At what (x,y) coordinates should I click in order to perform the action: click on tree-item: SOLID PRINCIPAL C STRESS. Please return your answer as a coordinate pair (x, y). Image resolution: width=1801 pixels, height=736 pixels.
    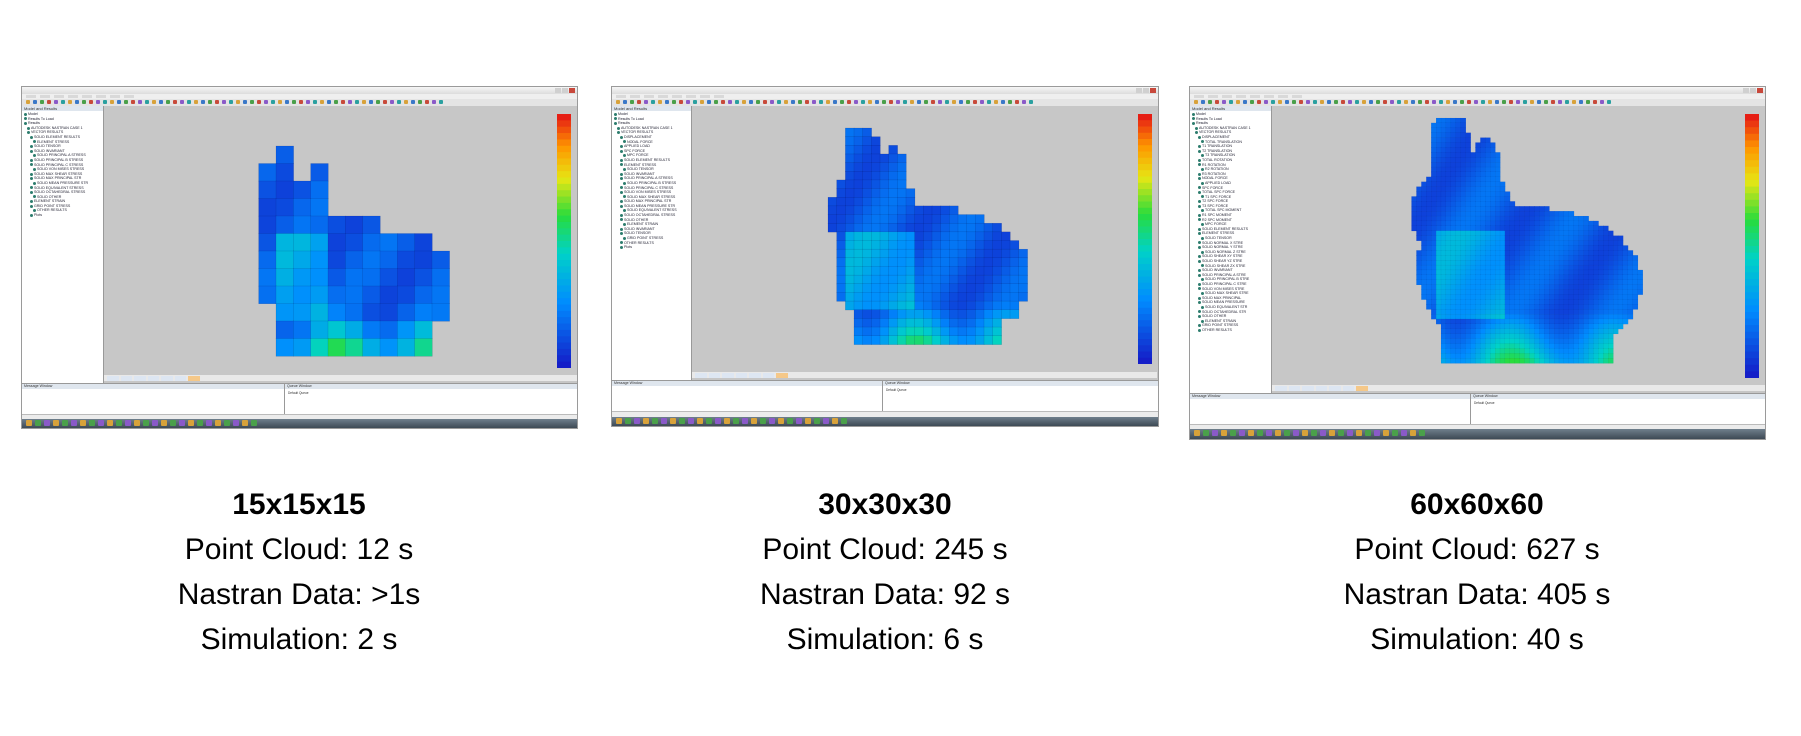
    Looking at the image, I should click on (652, 188).